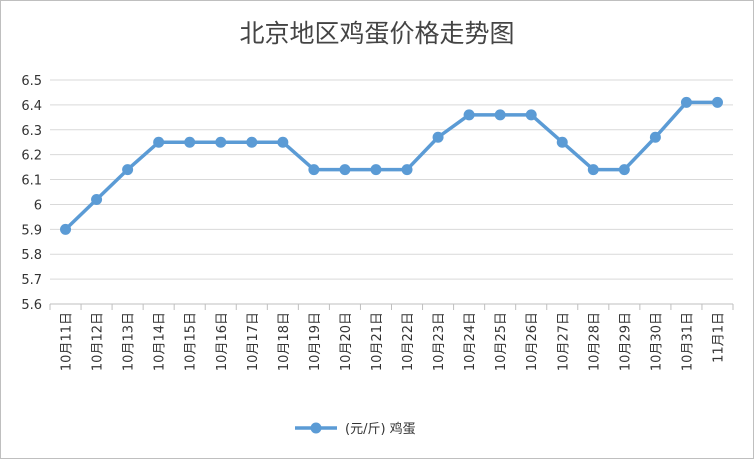 This screenshot has height=459, width=754. What do you see at coordinates (470, 341) in the screenshot?
I see `x-tick-label: 10月24日` at bounding box center [470, 341].